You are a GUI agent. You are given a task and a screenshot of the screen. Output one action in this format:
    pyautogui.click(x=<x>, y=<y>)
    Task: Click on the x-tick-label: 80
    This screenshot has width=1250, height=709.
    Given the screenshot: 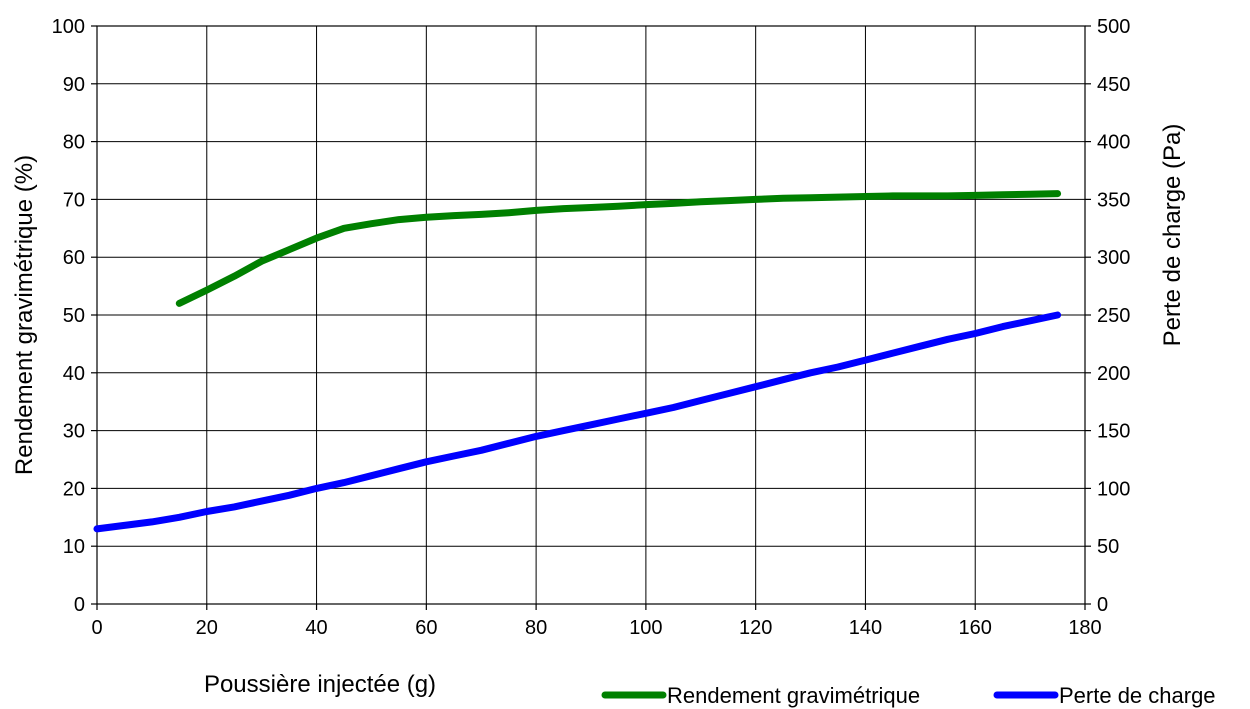 What is the action you would take?
    pyautogui.click(x=536, y=628)
    